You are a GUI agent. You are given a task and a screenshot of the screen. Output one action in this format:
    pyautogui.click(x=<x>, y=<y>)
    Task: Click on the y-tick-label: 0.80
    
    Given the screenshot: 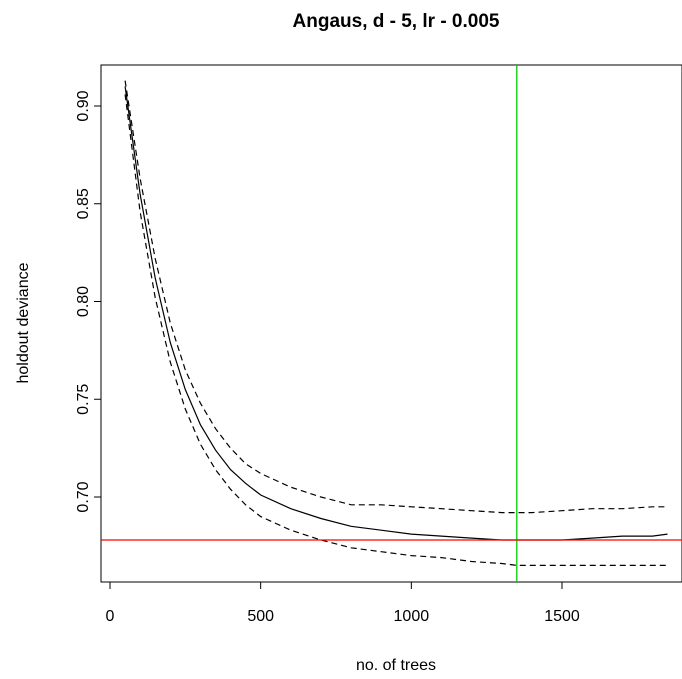 What is the action you would take?
    pyautogui.click(x=83, y=301)
    